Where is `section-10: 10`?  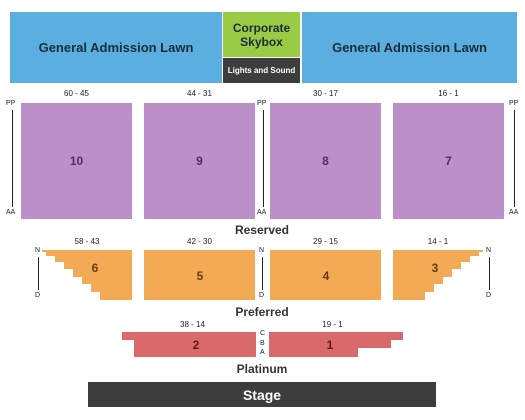
section-10: 10 is located at coordinates (76, 161).